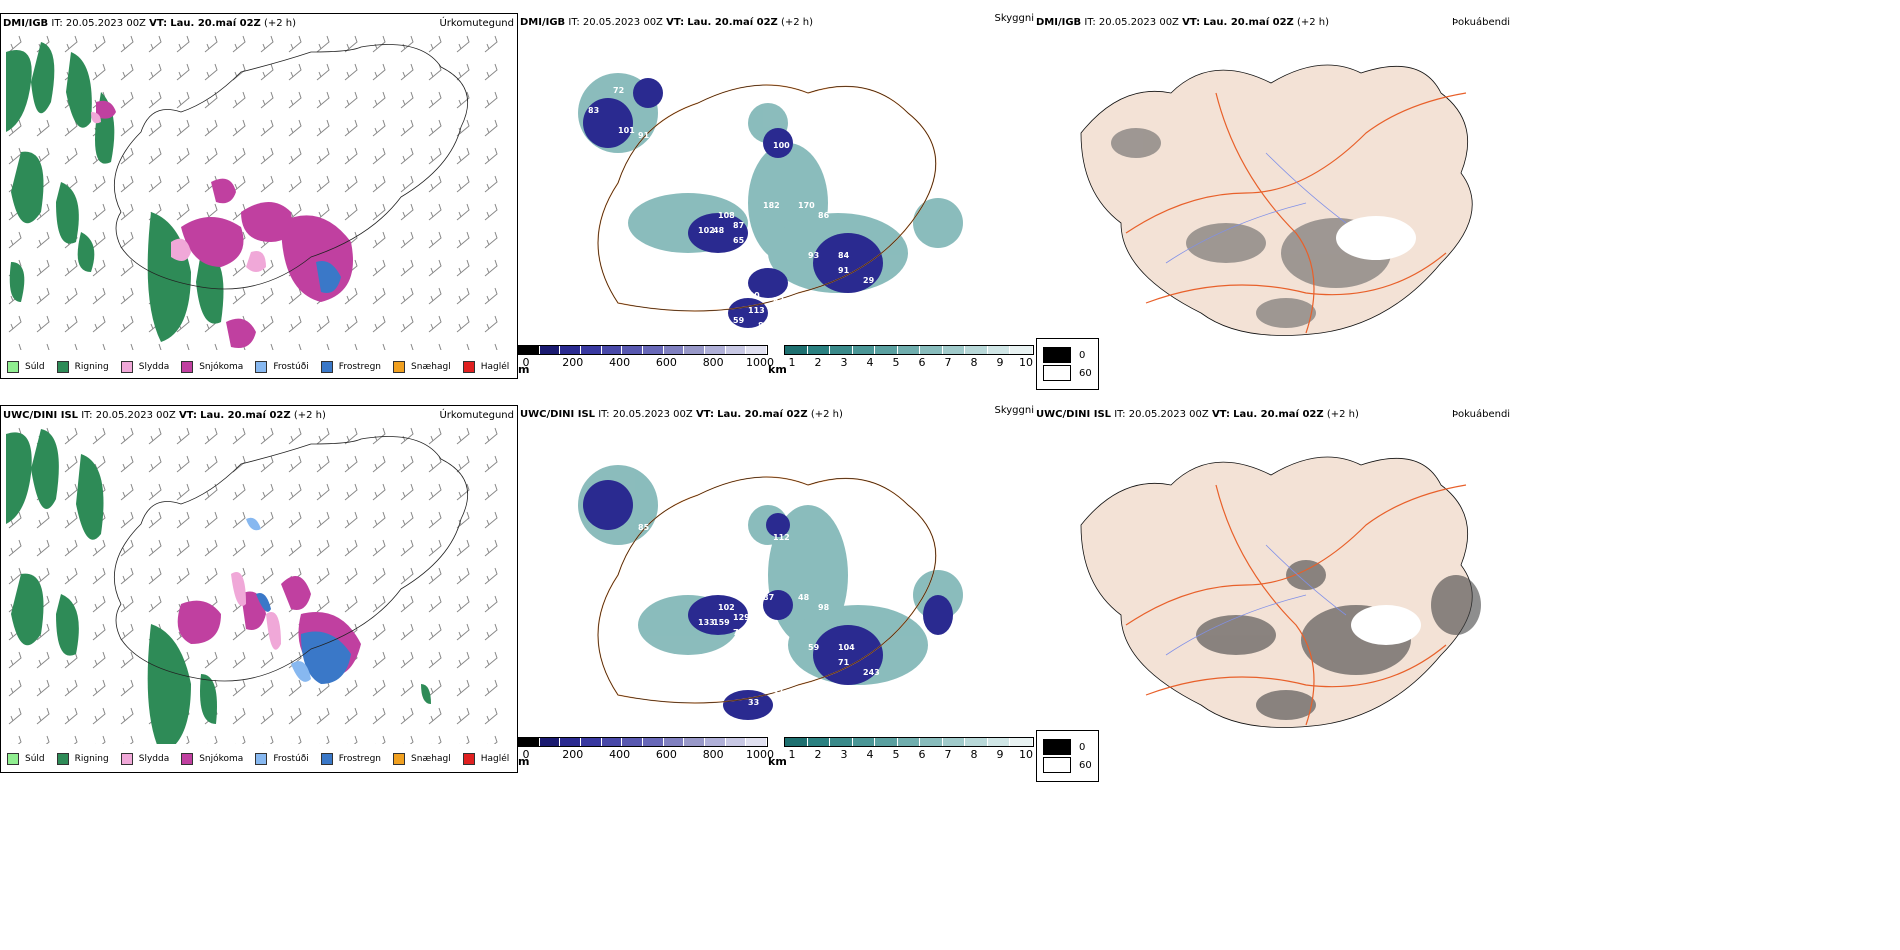  I want to click on visibility-colorbar: 1 2 3 4 5 6 7 8 9 10, so click(909, 749).